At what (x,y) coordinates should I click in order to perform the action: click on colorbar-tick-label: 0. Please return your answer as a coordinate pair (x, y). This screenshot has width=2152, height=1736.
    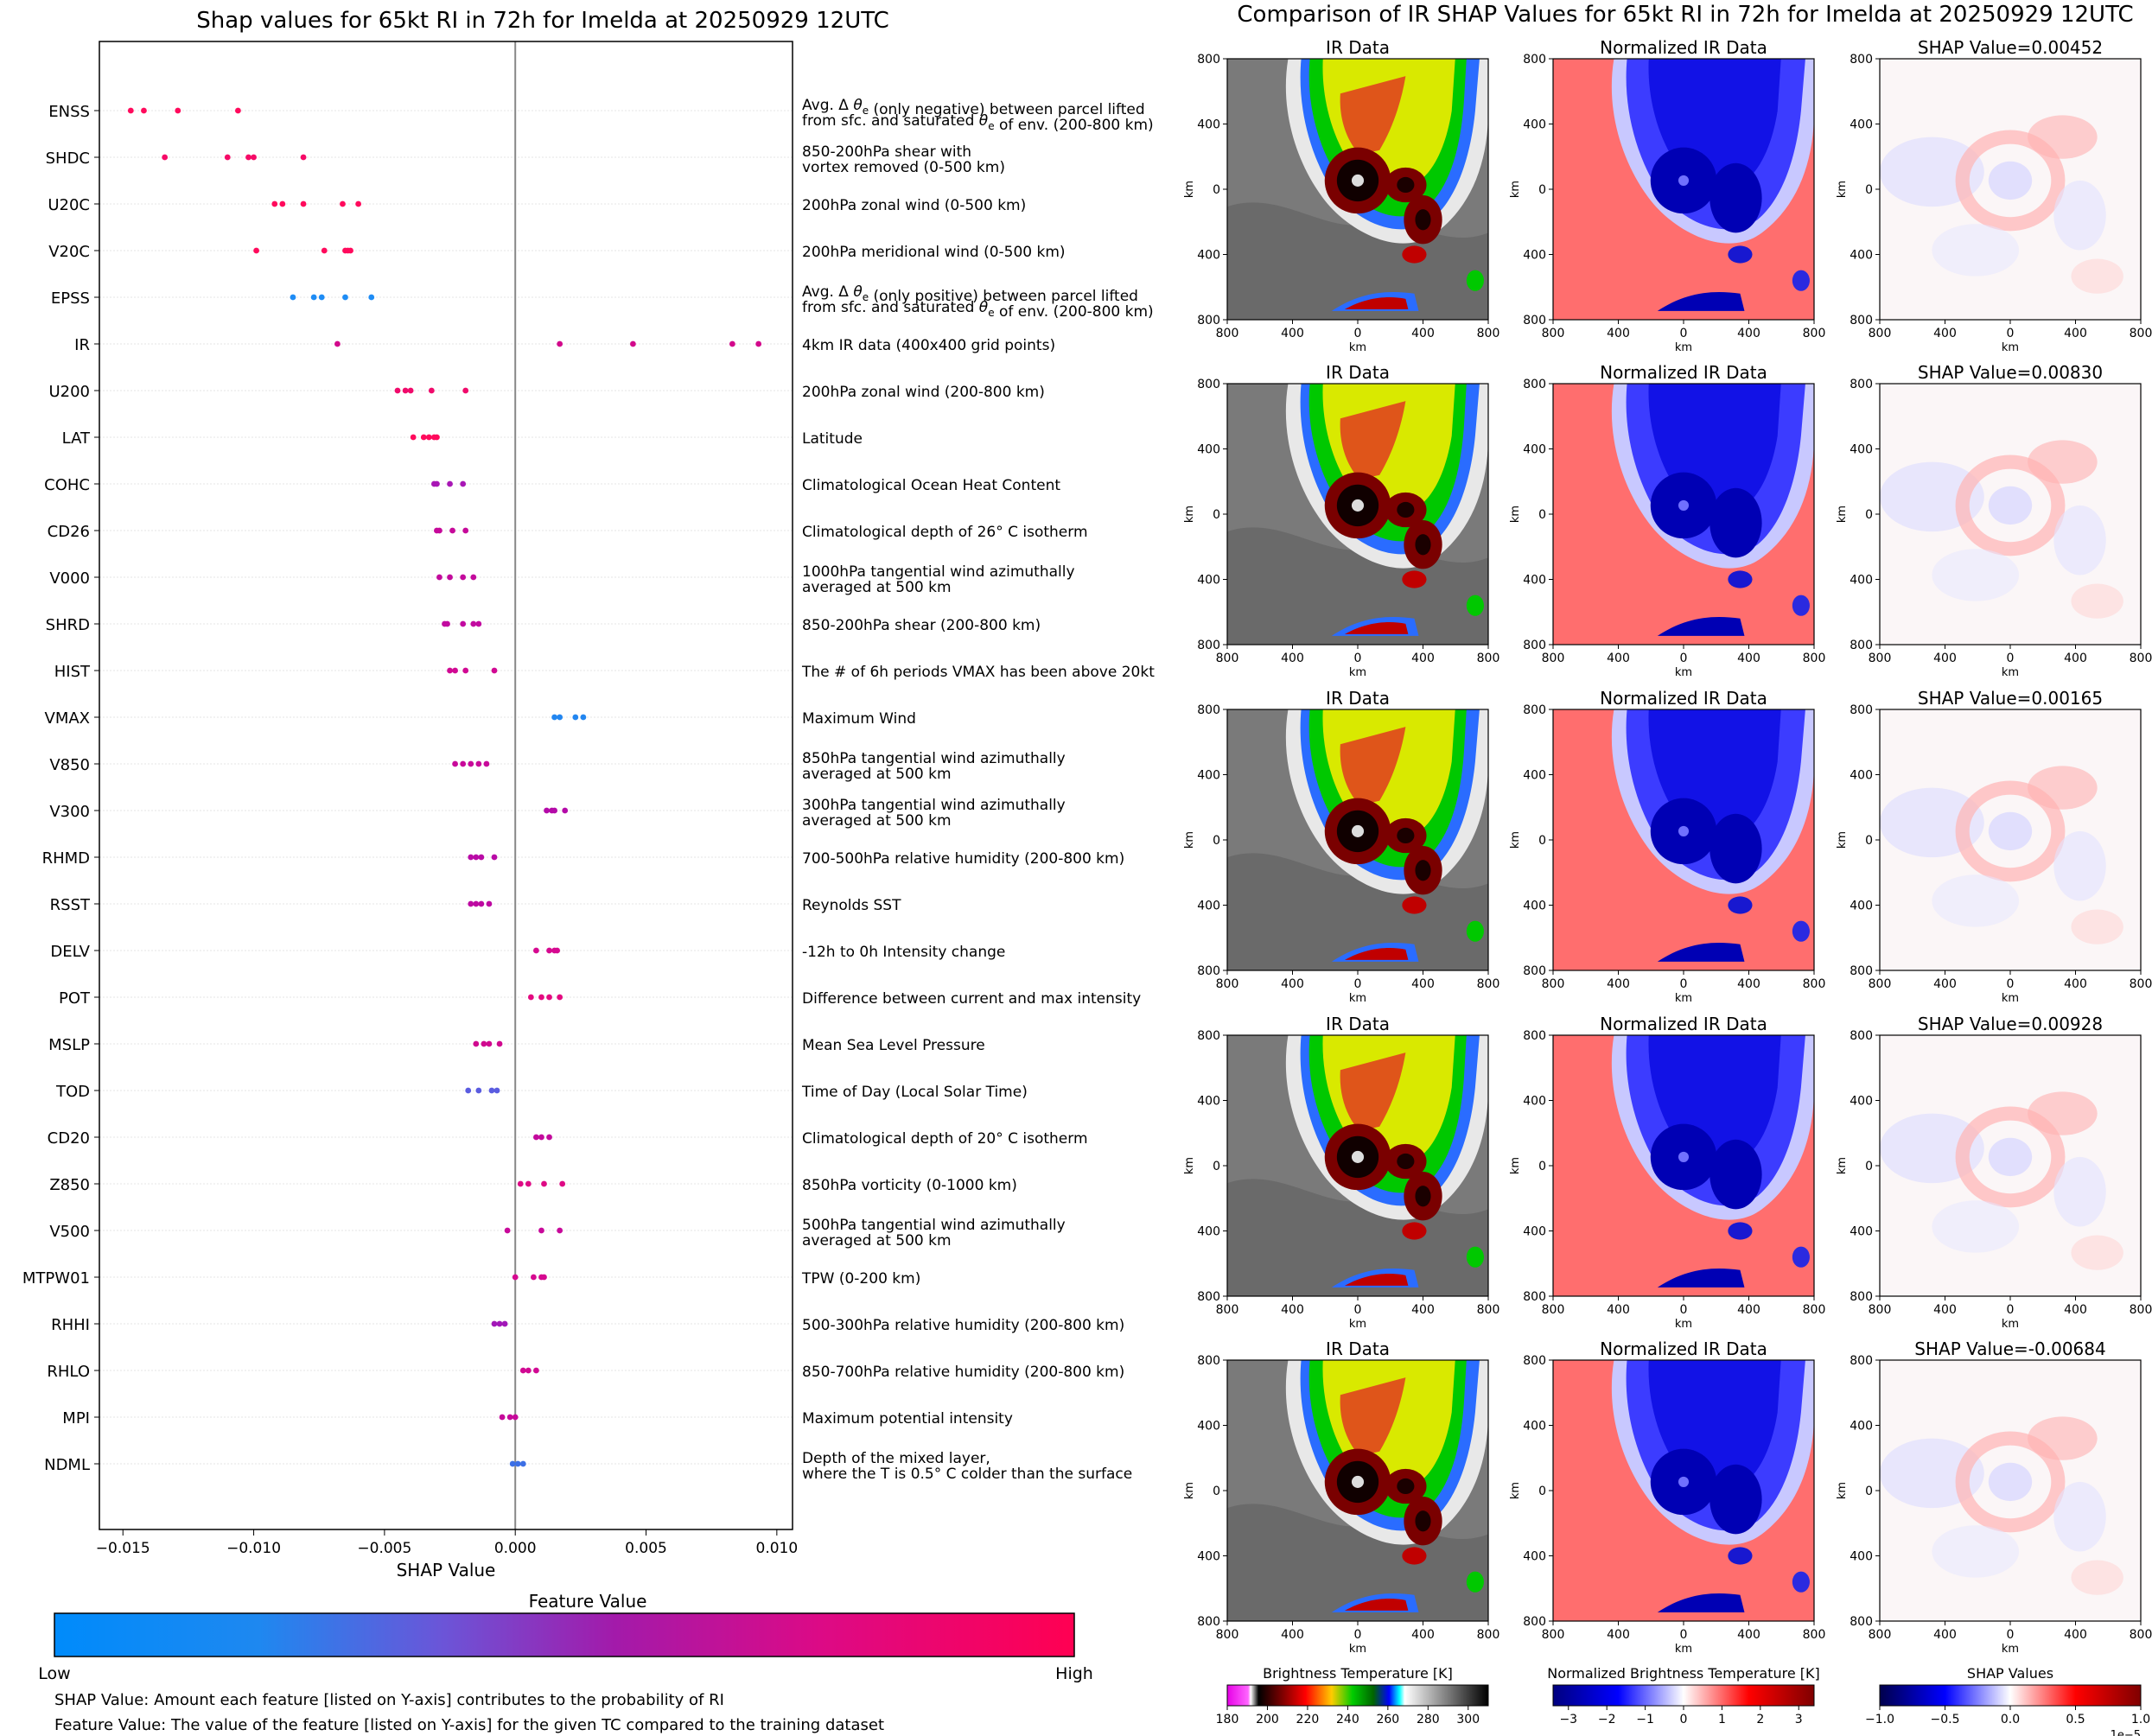
    Looking at the image, I should click on (1684, 1719).